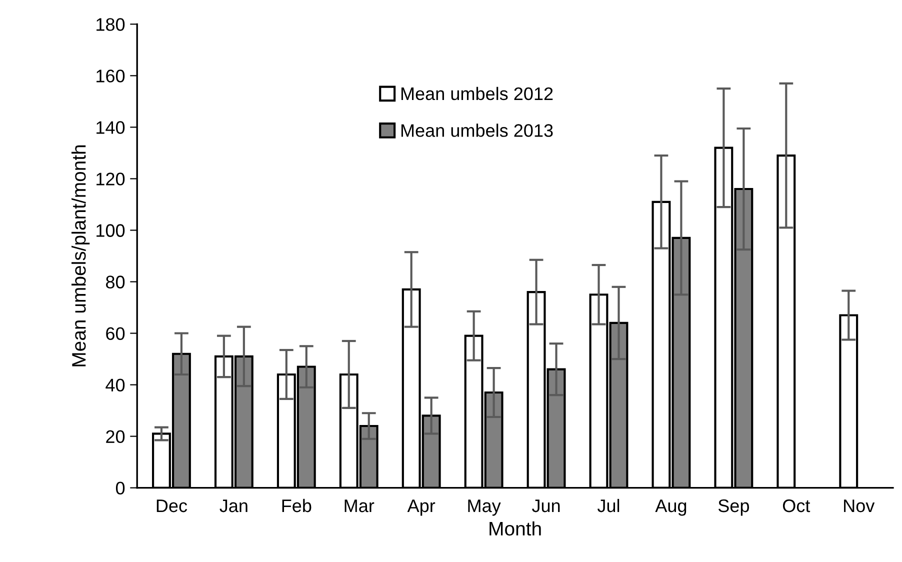 Image resolution: width=902 pixels, height=562 pixels. I want to click on y-tick-label: 120, so click(110, 179).